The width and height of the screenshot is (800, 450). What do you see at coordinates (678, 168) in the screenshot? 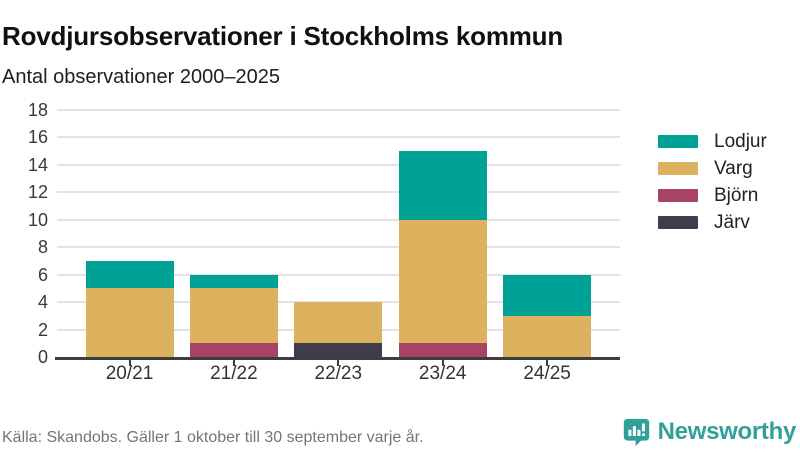
I see `legend-swatch-Varg` at bounding box center [678, 168].